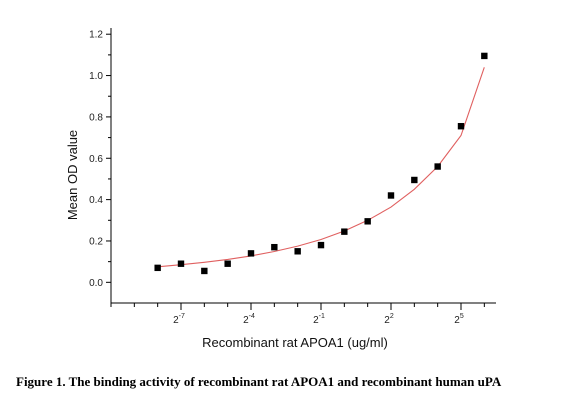 The width and height of the screenshot is (566, 411). I want to click on y-axis-title: Mean OD value, so click(72, 175).